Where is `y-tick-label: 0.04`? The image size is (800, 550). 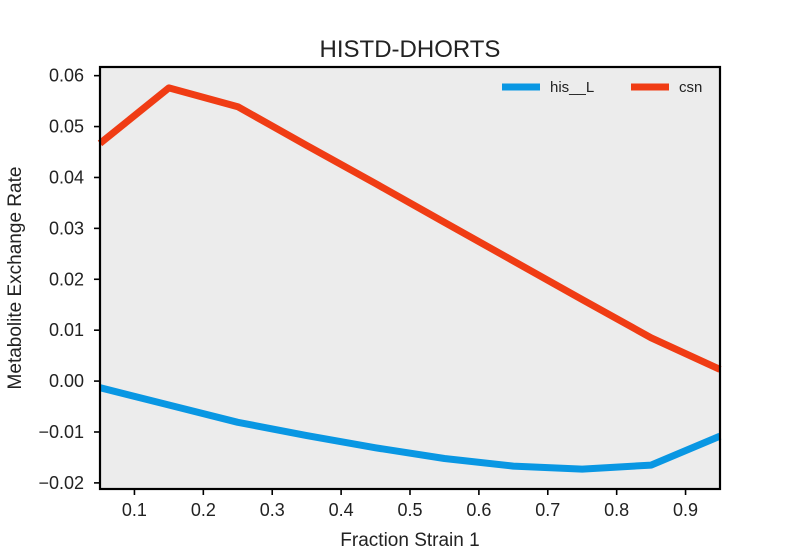
y-tick-label: 0.04 is located at coordinates (66, 177).